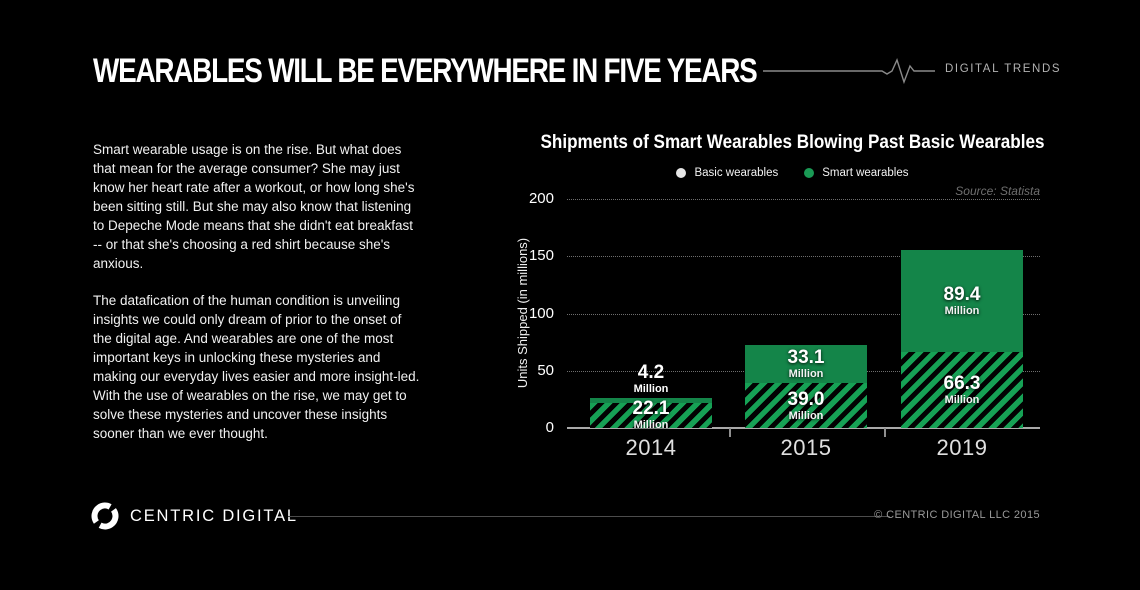 This screenshot has width=1140, height=590. I want to click on label-basic-2015: 39.0 Million, so click(806, 405).